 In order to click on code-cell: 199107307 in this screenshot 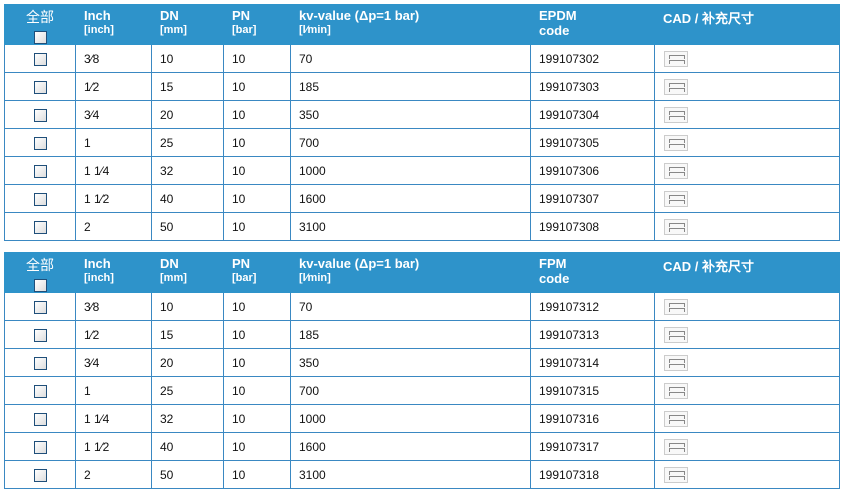, I will do `click(592, 198)`.